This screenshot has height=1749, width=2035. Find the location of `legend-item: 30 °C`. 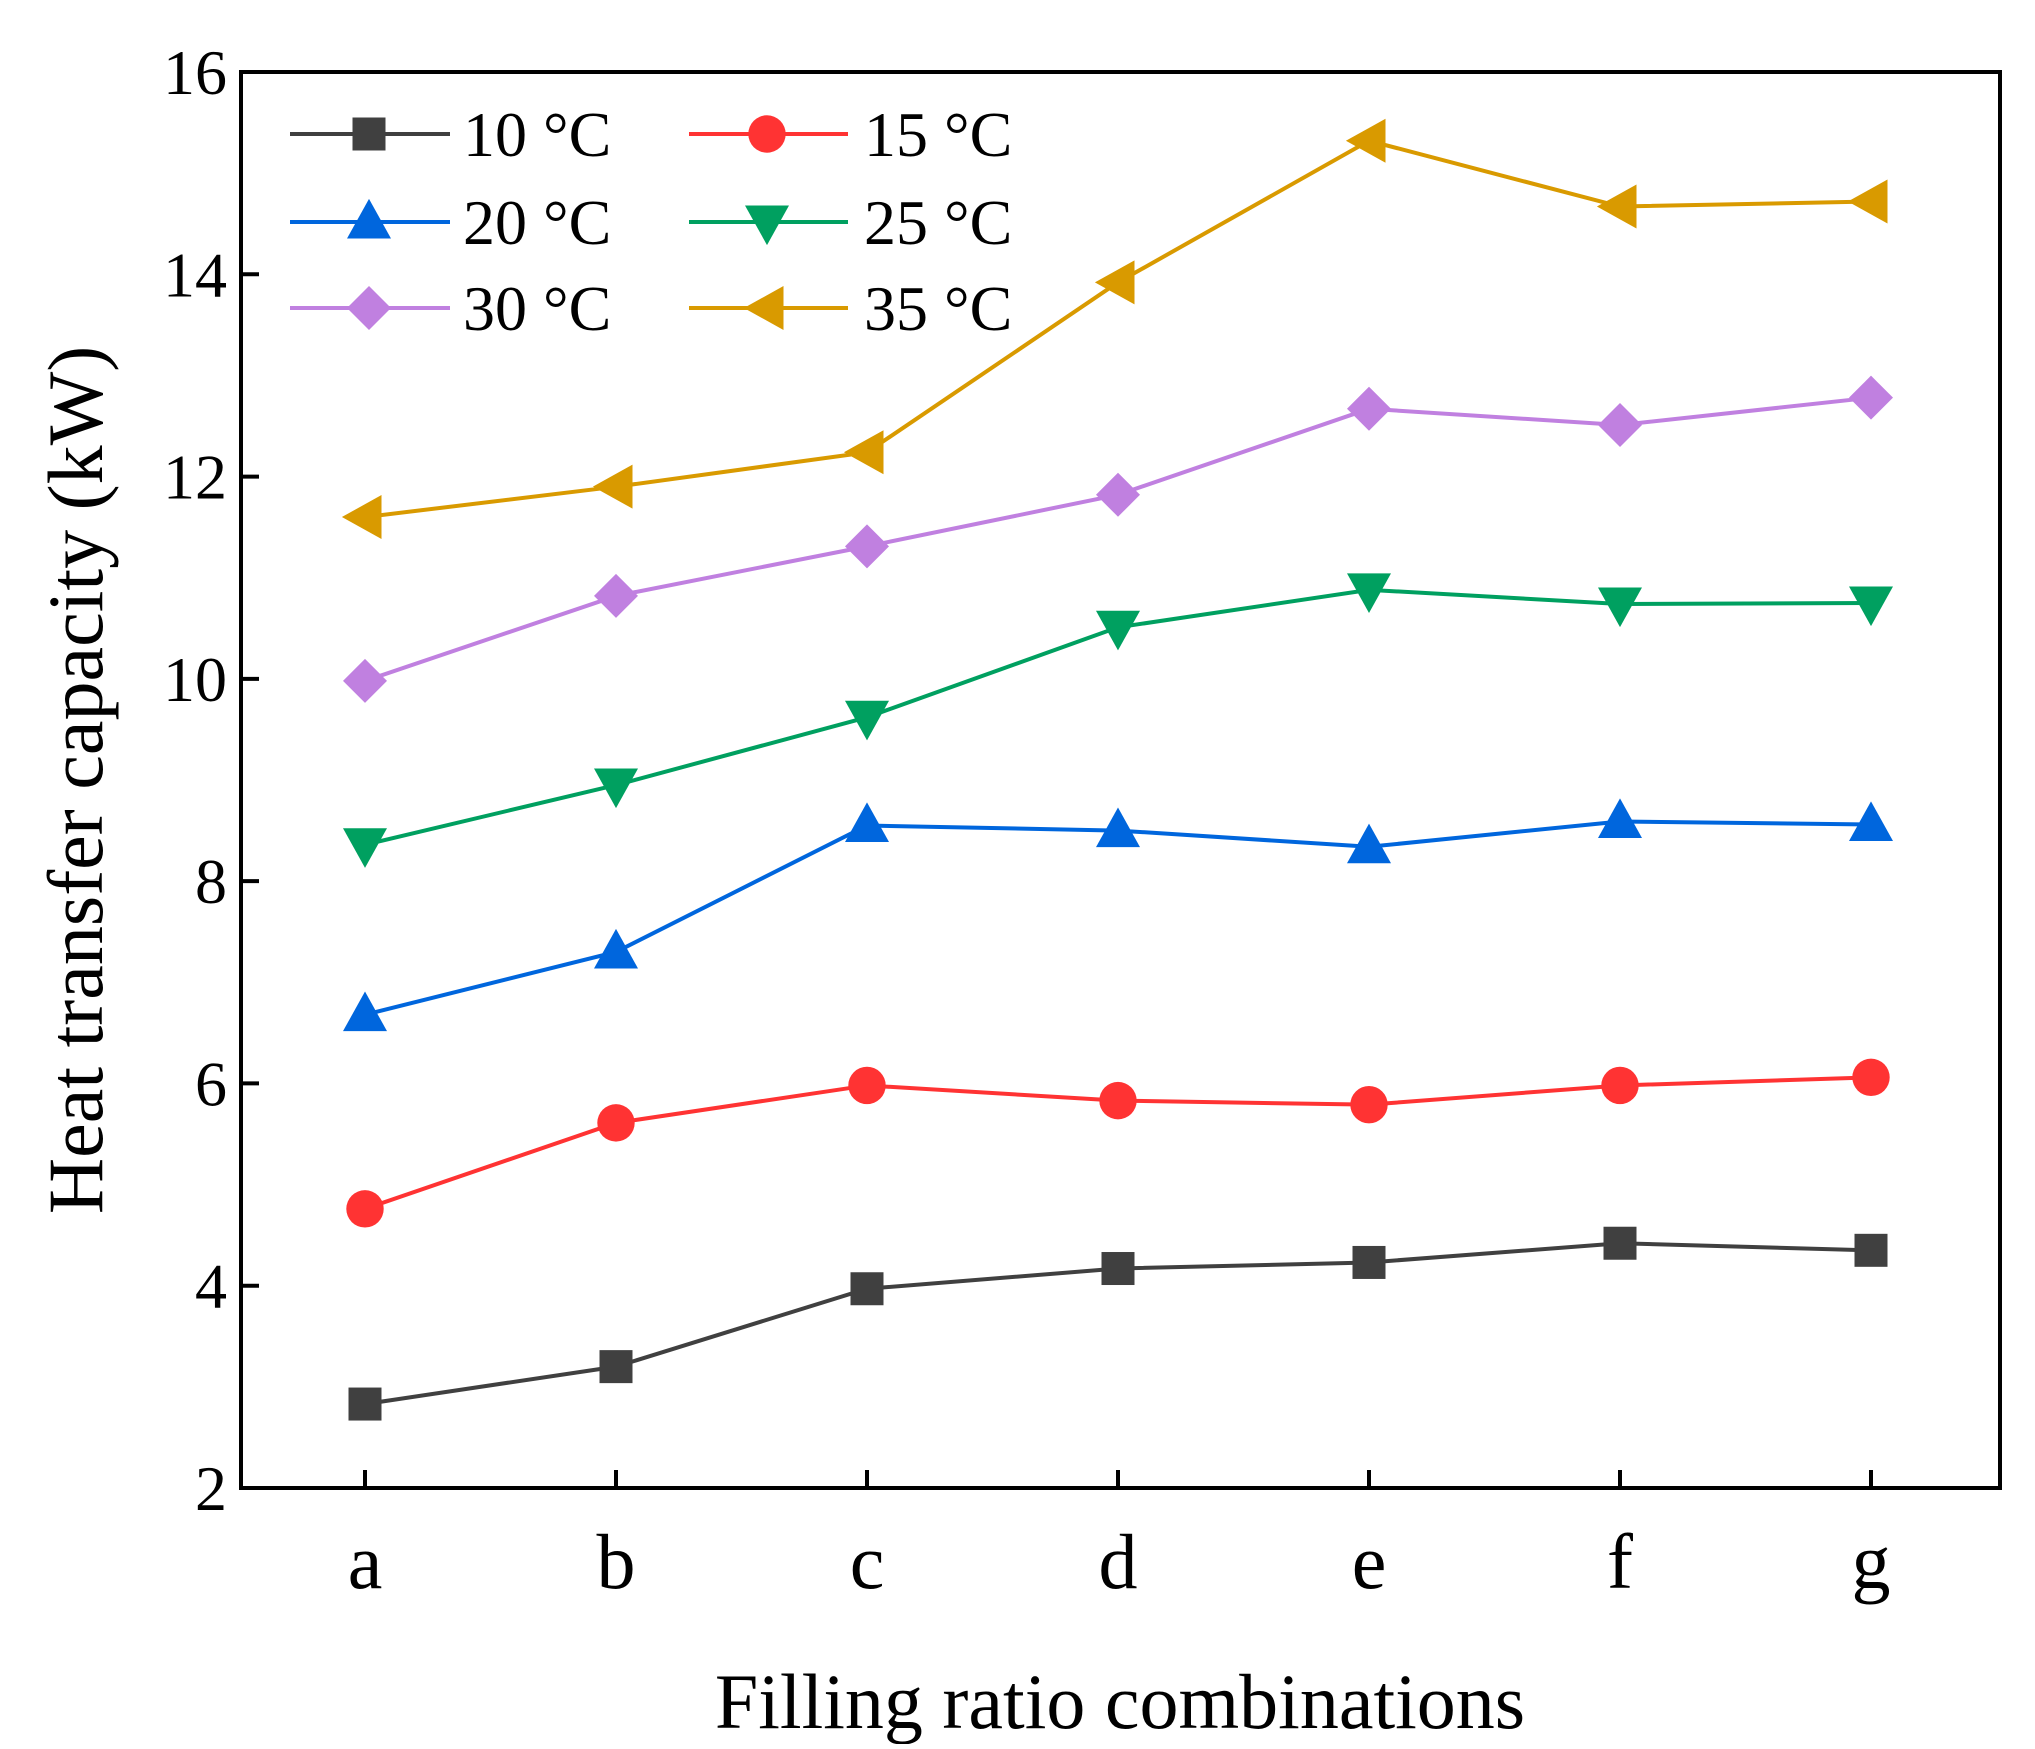

legend-item: 30 °C is located at coordinates (450, 308).